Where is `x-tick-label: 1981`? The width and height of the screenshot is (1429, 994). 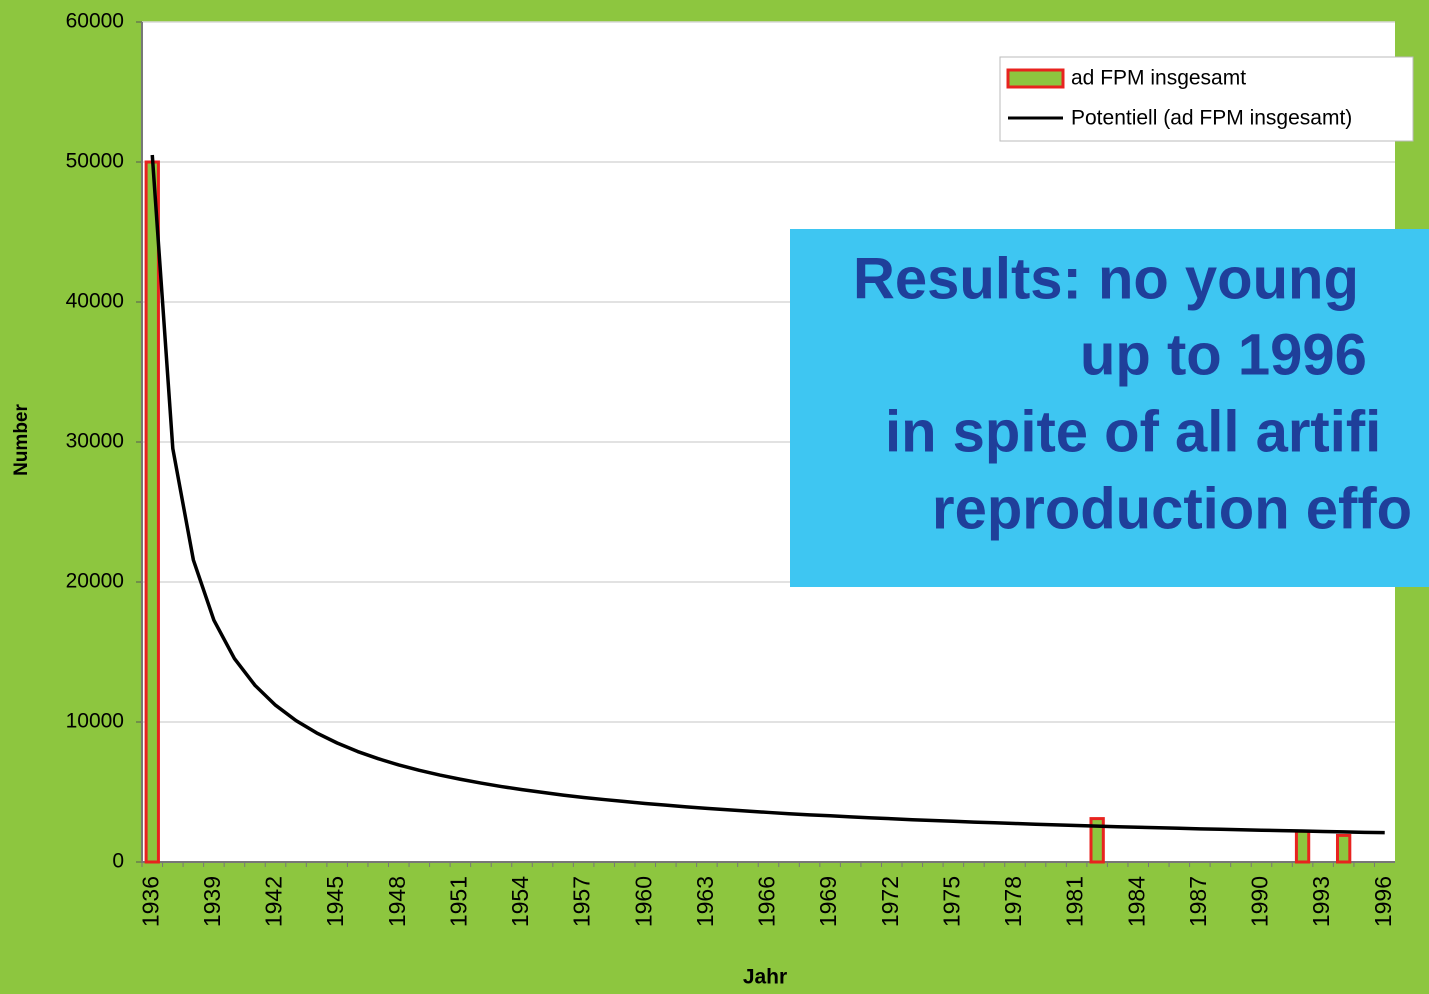
x-tick-label: 1981 is located at coordinates (1075, 901).